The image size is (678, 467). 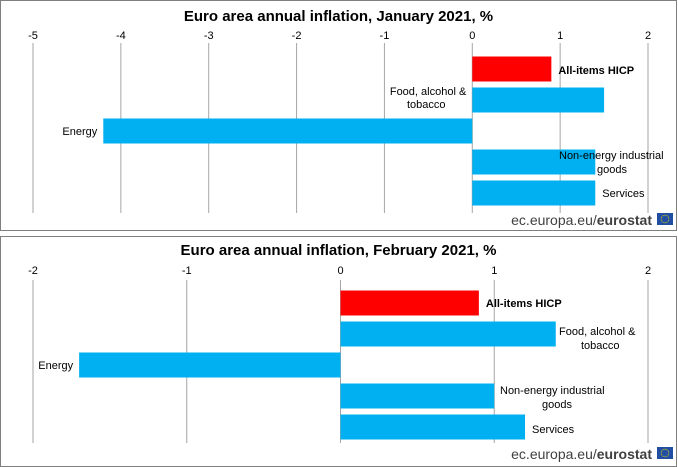 I want to click on x-tick-label: -5, so click(x=33, y=36).